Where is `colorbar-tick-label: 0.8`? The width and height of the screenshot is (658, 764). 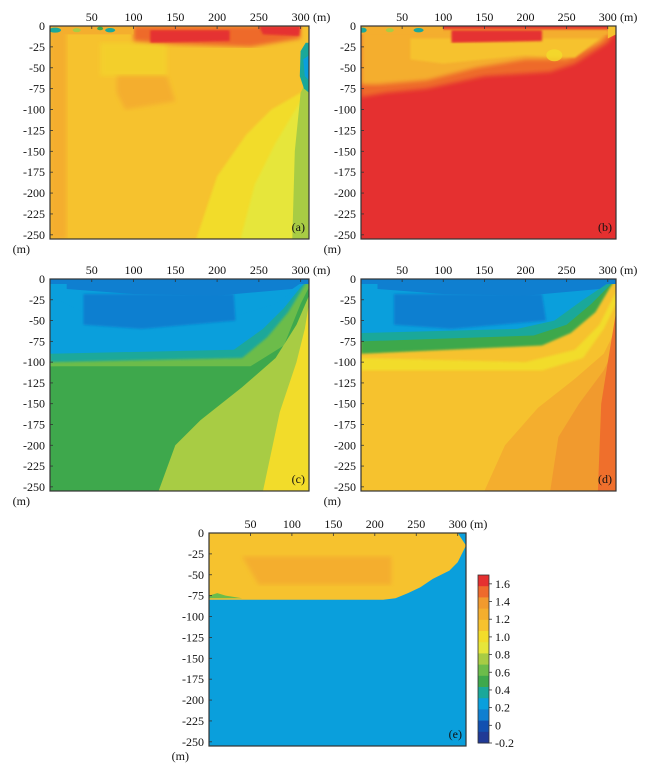
colorbar-tick-label: 0.8 is located at coordinates (502, 655).